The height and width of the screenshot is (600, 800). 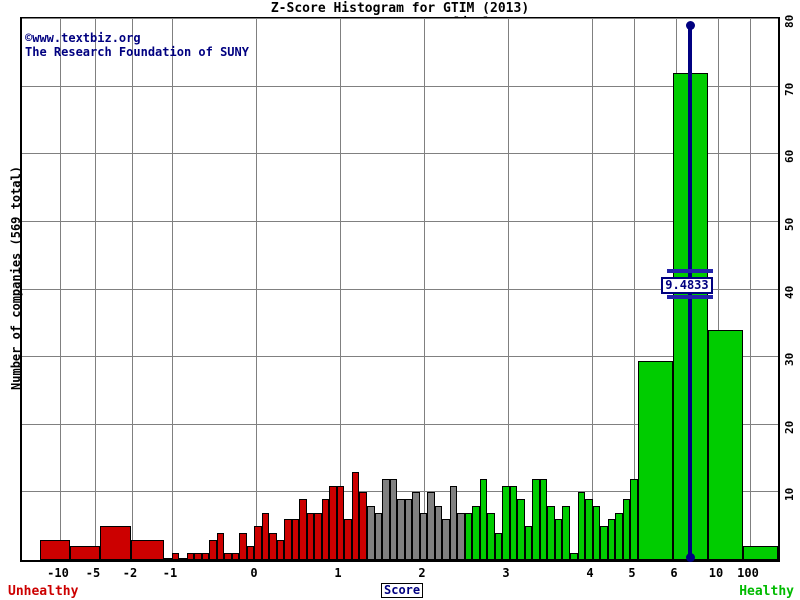 What do you see at coordinates (170, 573) in the screenshot?
I see `x-tick--1: -1` at bounding box center [170, 573].